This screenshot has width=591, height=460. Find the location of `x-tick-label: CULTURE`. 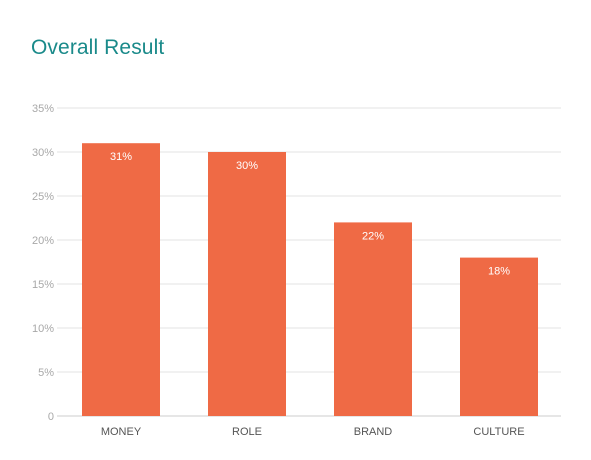

x-tick-label: CULTURE is located at coordinates (498, 432).